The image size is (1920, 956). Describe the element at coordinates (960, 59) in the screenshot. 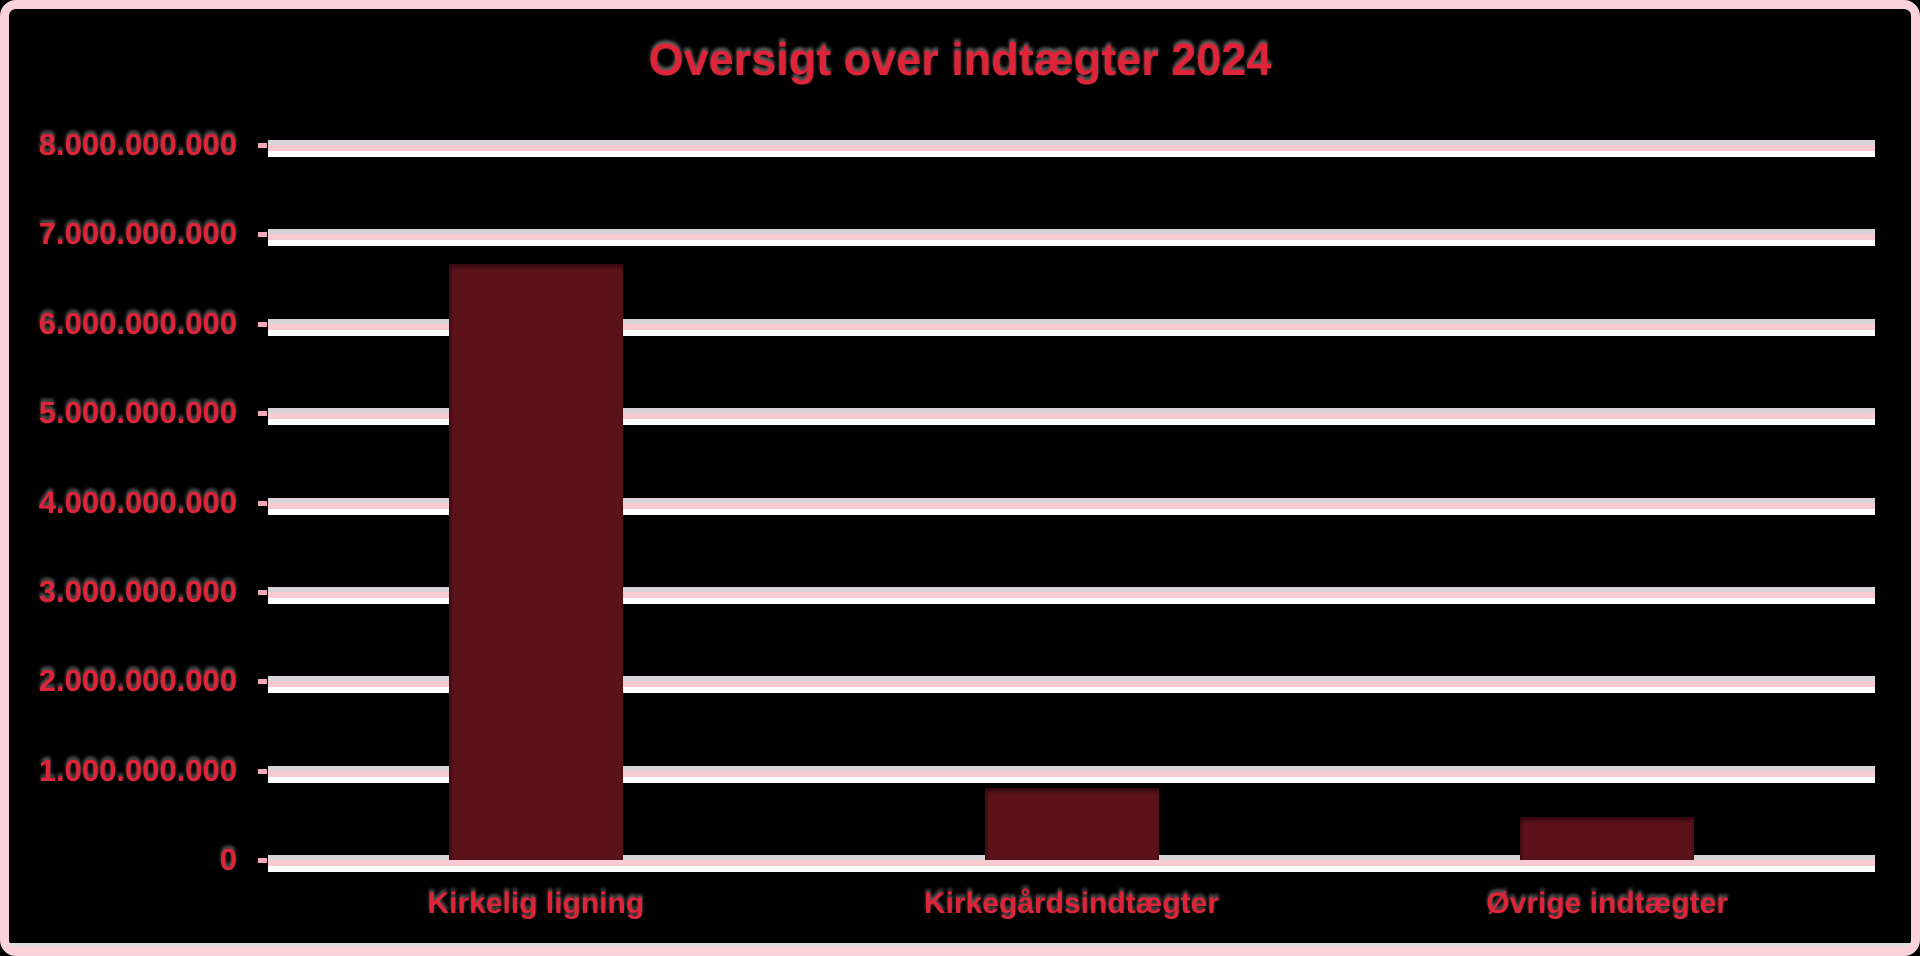

I see `chart-title: Oversigt over indtægter 2024` at that location.